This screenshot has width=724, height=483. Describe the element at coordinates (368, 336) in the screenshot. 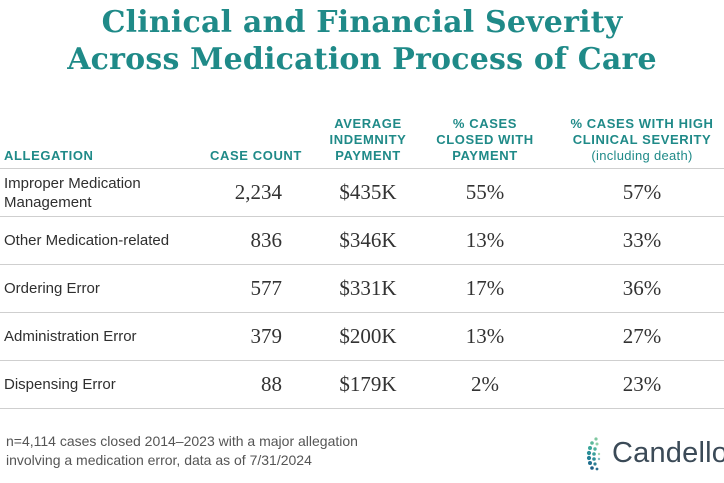

I see `payment-cell: $200K` at that location.